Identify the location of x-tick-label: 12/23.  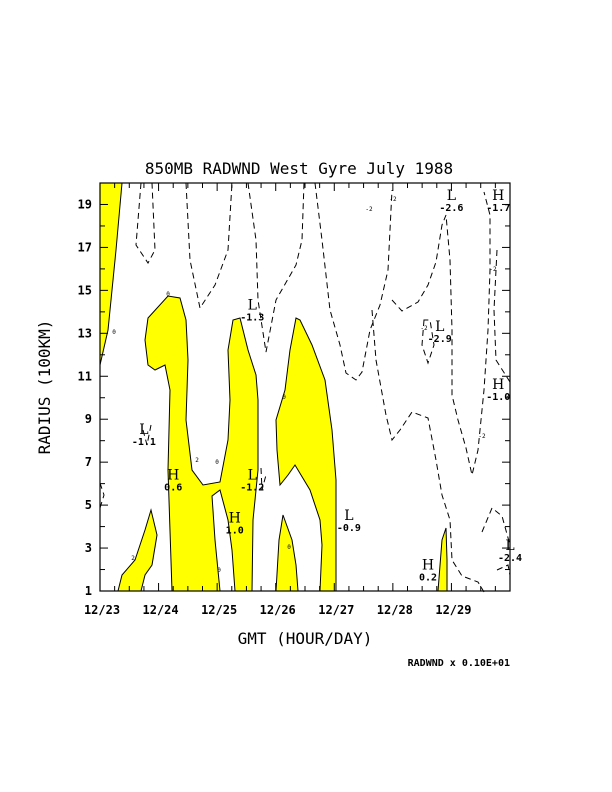
(102, 610).